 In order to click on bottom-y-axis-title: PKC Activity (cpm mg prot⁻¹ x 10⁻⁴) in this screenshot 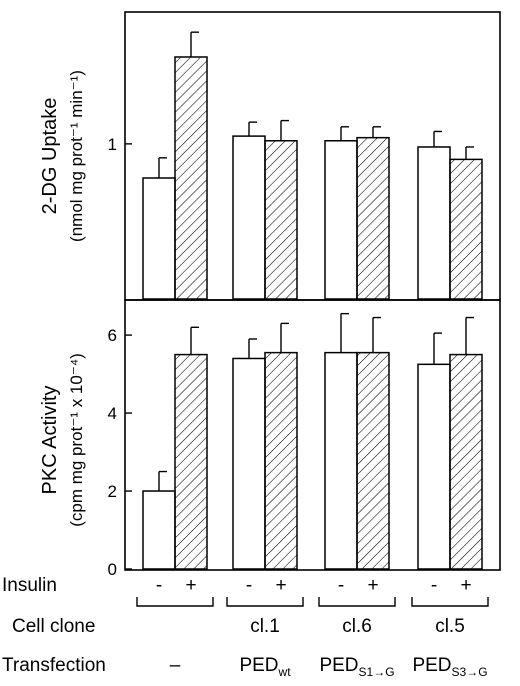, I will do `click(62, 440)`.